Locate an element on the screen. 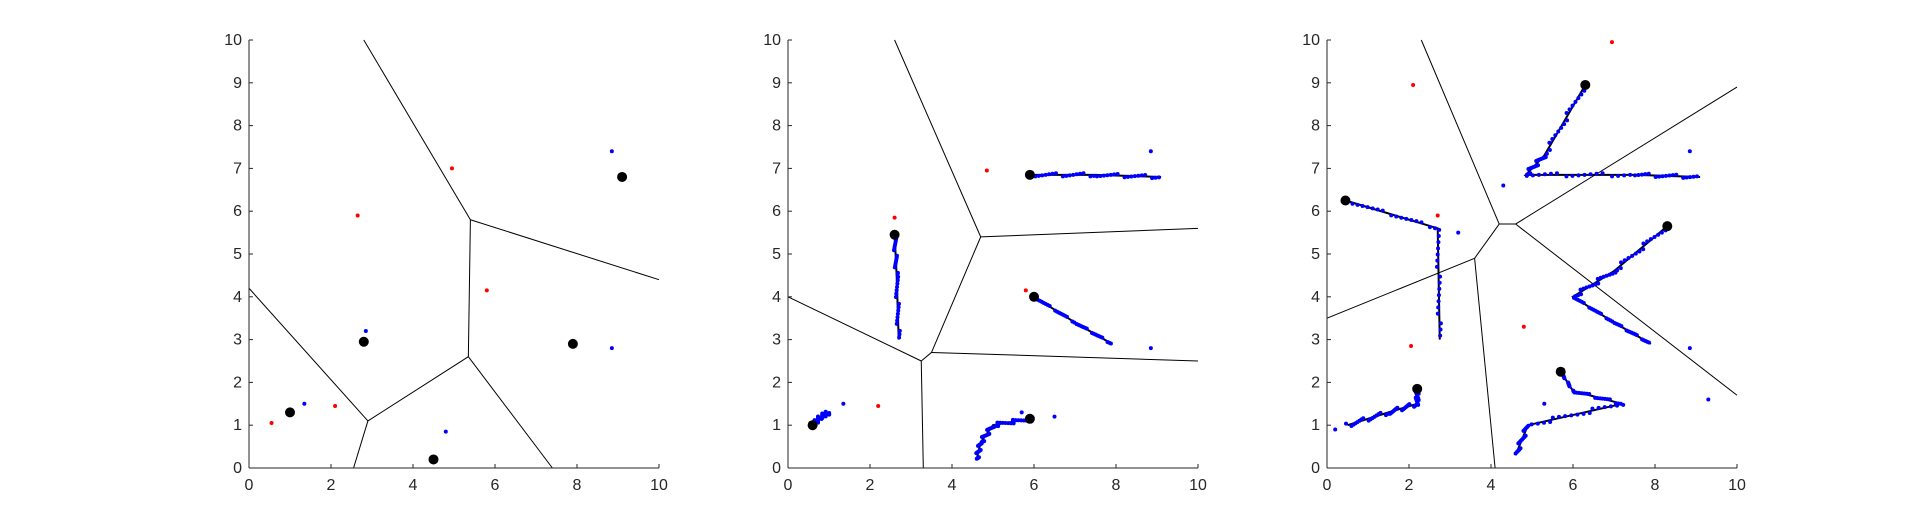  y-tick-label: 5 is located at coordinates (237, 254).